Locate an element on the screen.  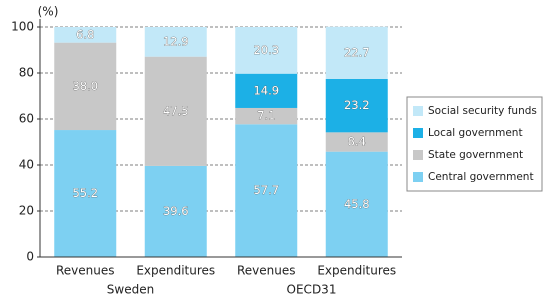
value-label: 12.9 is located at coordinates (176, 41).